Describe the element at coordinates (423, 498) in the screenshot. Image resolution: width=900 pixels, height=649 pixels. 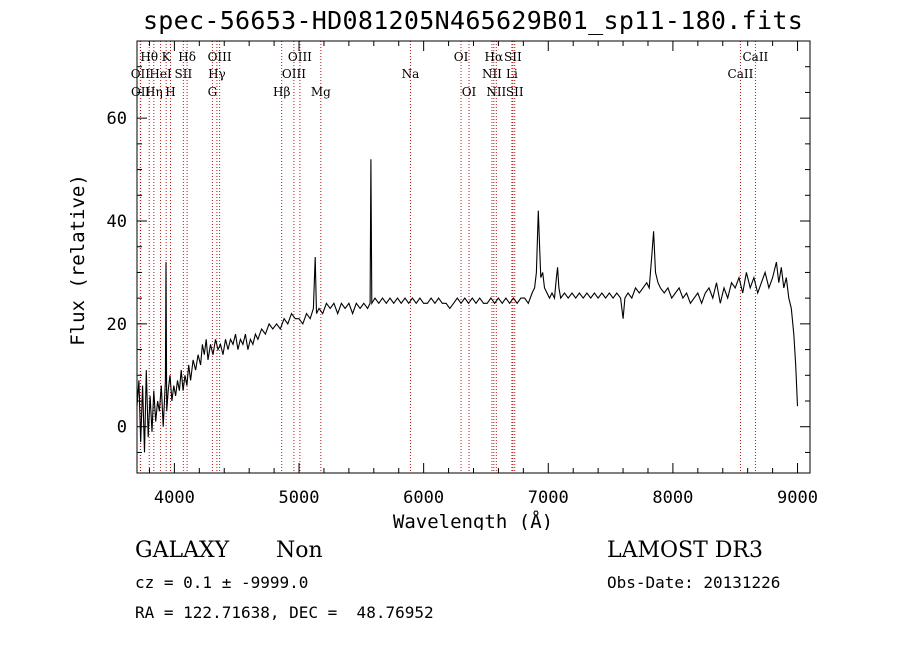
I see `x-tick-label: 6000` at that location.